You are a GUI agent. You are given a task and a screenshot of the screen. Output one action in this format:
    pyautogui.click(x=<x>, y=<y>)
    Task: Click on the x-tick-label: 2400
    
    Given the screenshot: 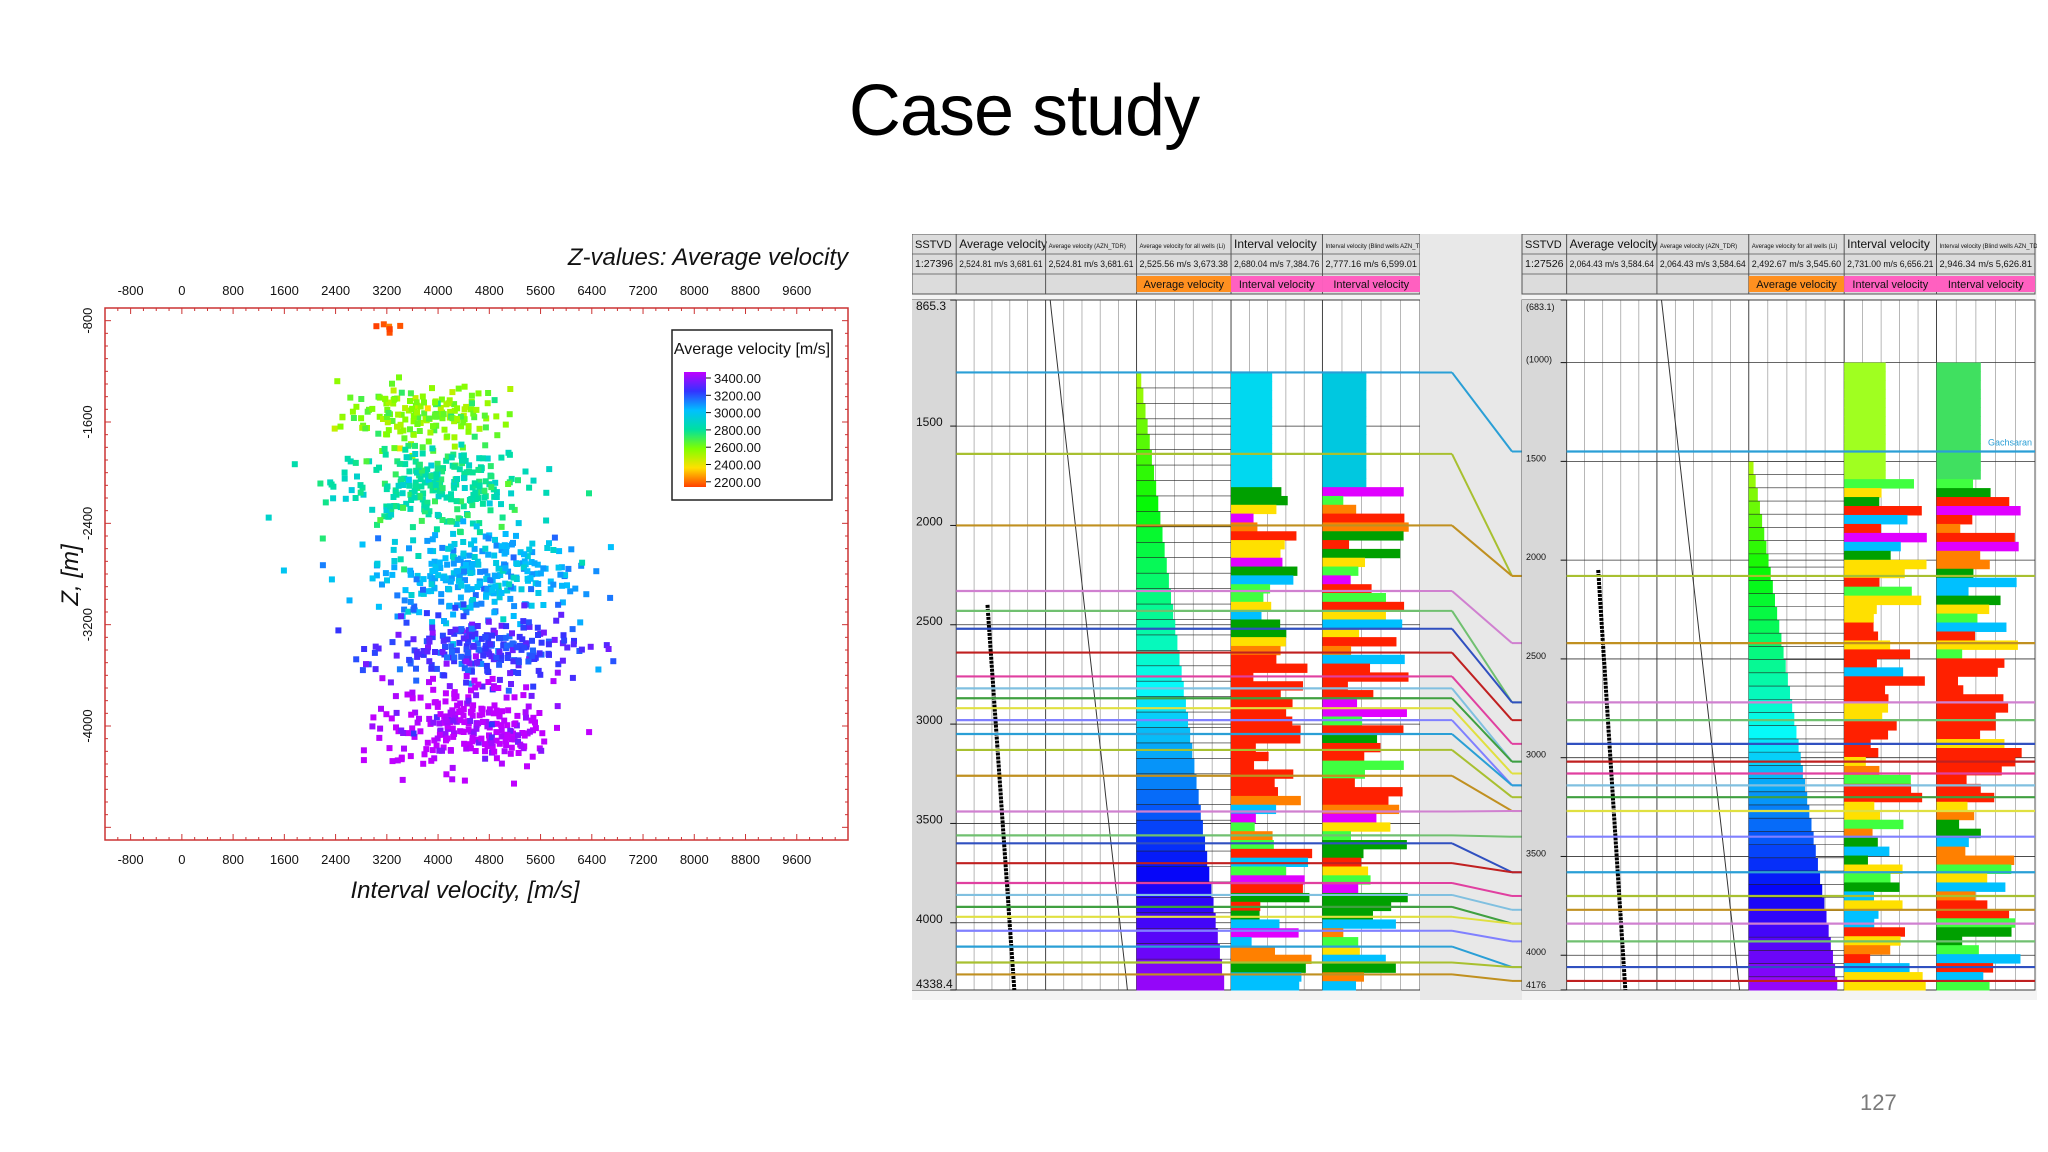 What is the action you would take?
    pyautogui.click(x=335, y=859)
    